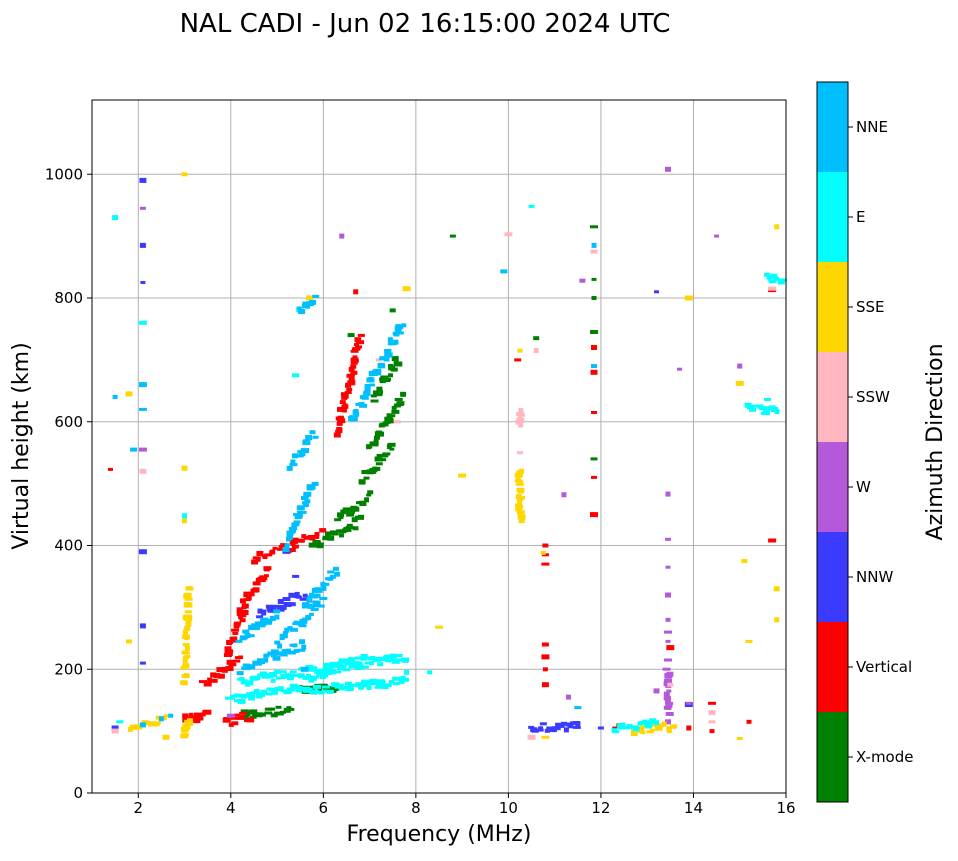  What do you see at coordinates (68, 546) in the screenshot?
I see `y-tick-label: 400` at bounding box center [68, 546].